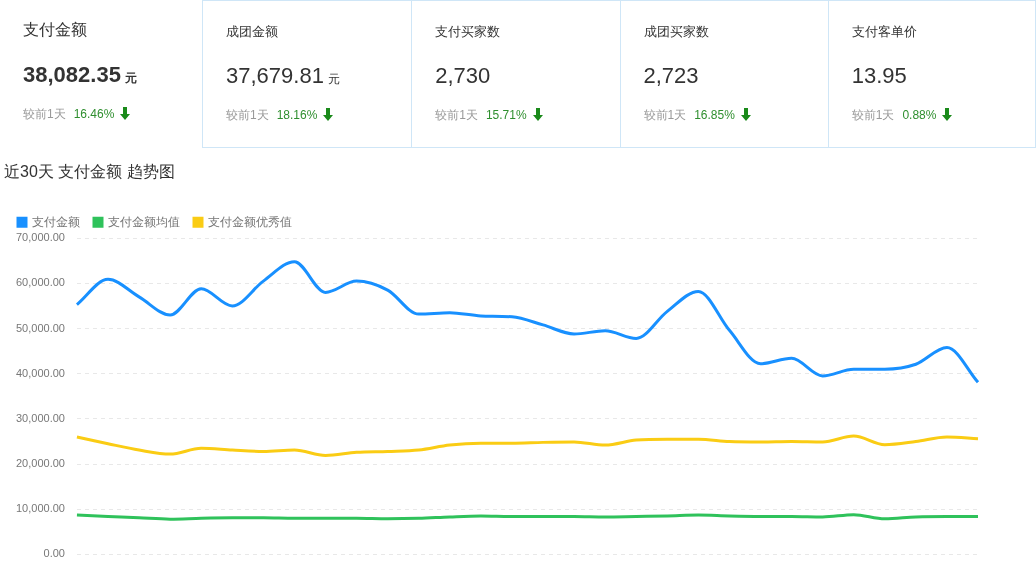  Describe the element at coordinates (919, 115) in the screenshot. I see `text: 0.88%` at that location.